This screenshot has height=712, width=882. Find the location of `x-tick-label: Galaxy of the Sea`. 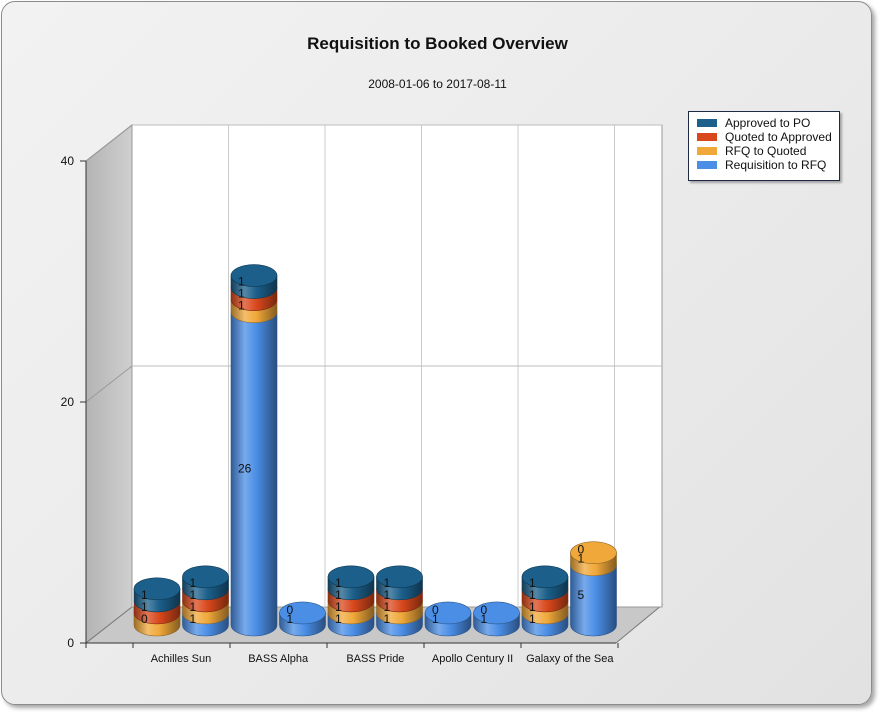

x-tick-label: Galaxy of the Sea is located at coordinates (570, 659).